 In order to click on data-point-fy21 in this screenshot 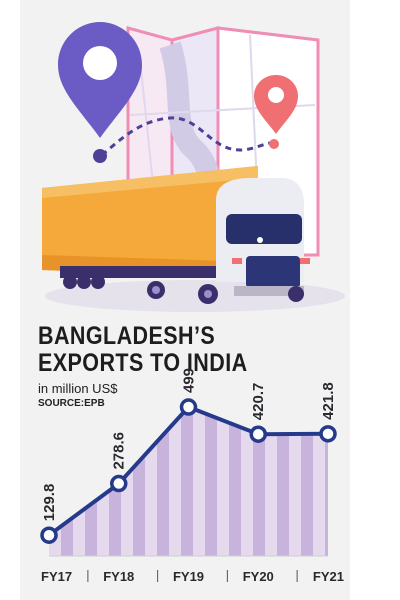, I will do `click(328, 434)`.